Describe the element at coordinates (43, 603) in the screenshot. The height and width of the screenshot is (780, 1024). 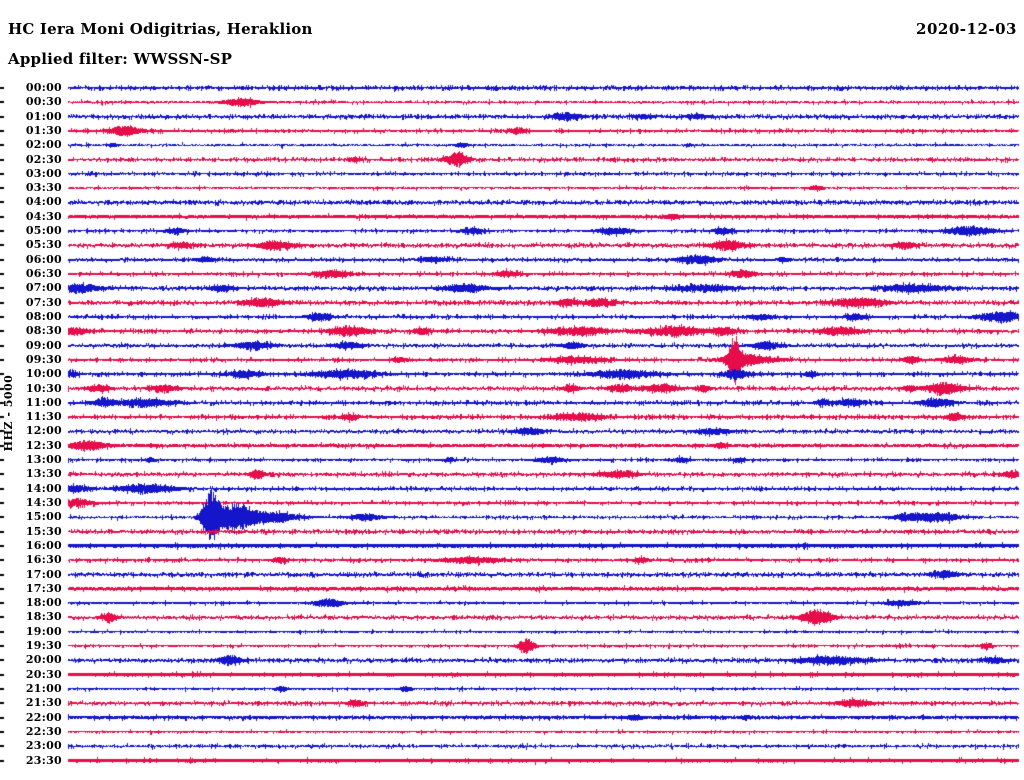
I see `time-label: 18:00` at that location.